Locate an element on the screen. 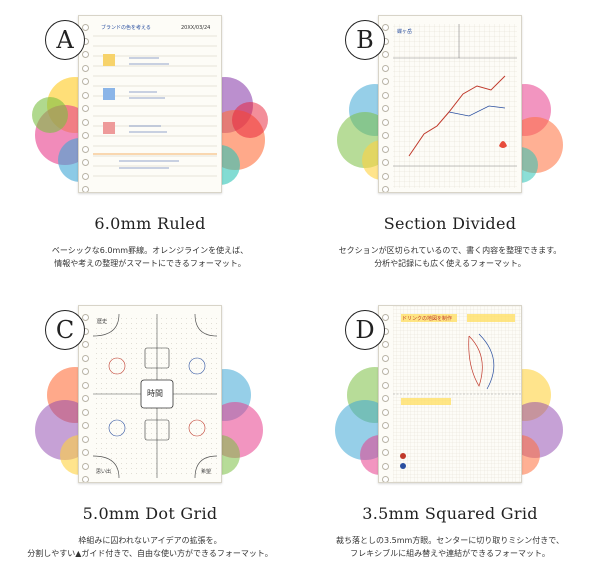 The image size is (600, 581). description-line-1: 裁ち落としの3.5mm方眼。センターに切り取りミシン付きで、 is located at coordinates (450, 540).